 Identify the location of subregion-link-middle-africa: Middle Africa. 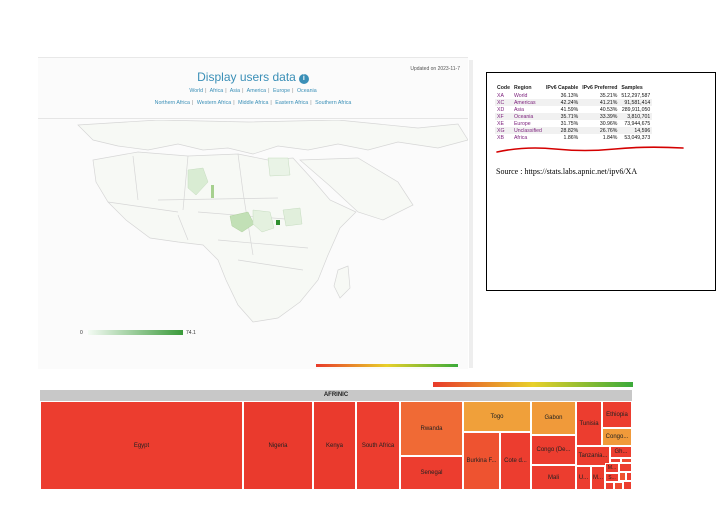
(253, 103).